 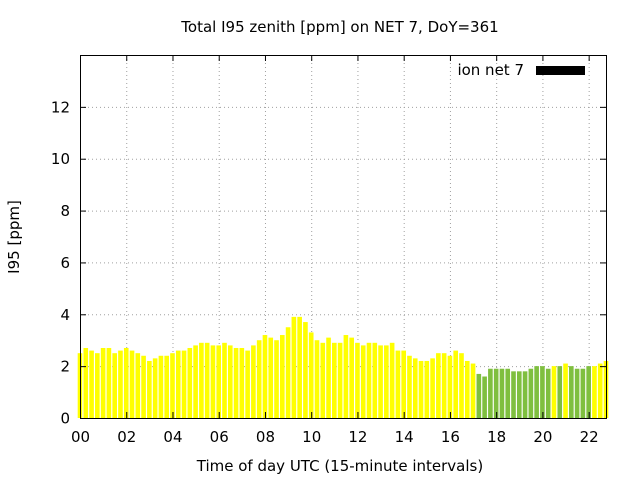 What do you see at coordinates (311, 437) in the screenshot?
I see `x-tick-label: 10` at bounding box center [311, 437].